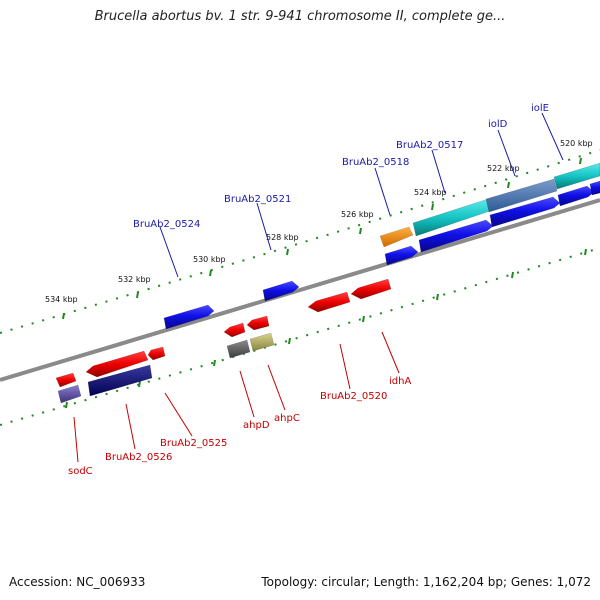 Image resolution: width=600 pixels, height=600 pixels. Describe the element at coordinates (193, 443) in the screenshot. I see `gene-label: BruAb2_0525` at that location.